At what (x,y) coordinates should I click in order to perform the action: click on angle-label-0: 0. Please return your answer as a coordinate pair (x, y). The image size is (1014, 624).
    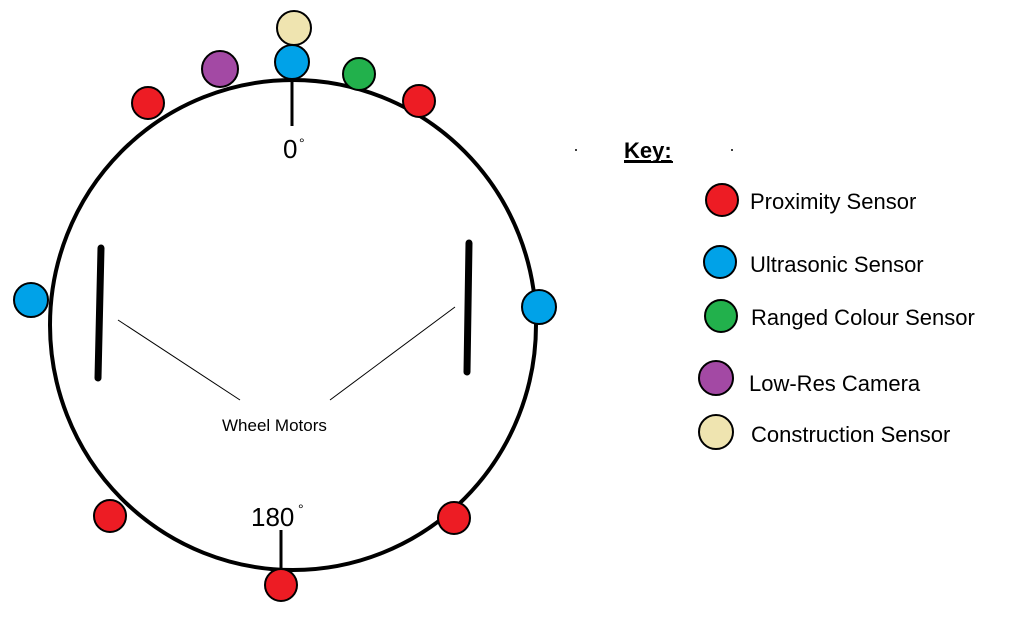
    Looking at the image, I should click on (290, 149).